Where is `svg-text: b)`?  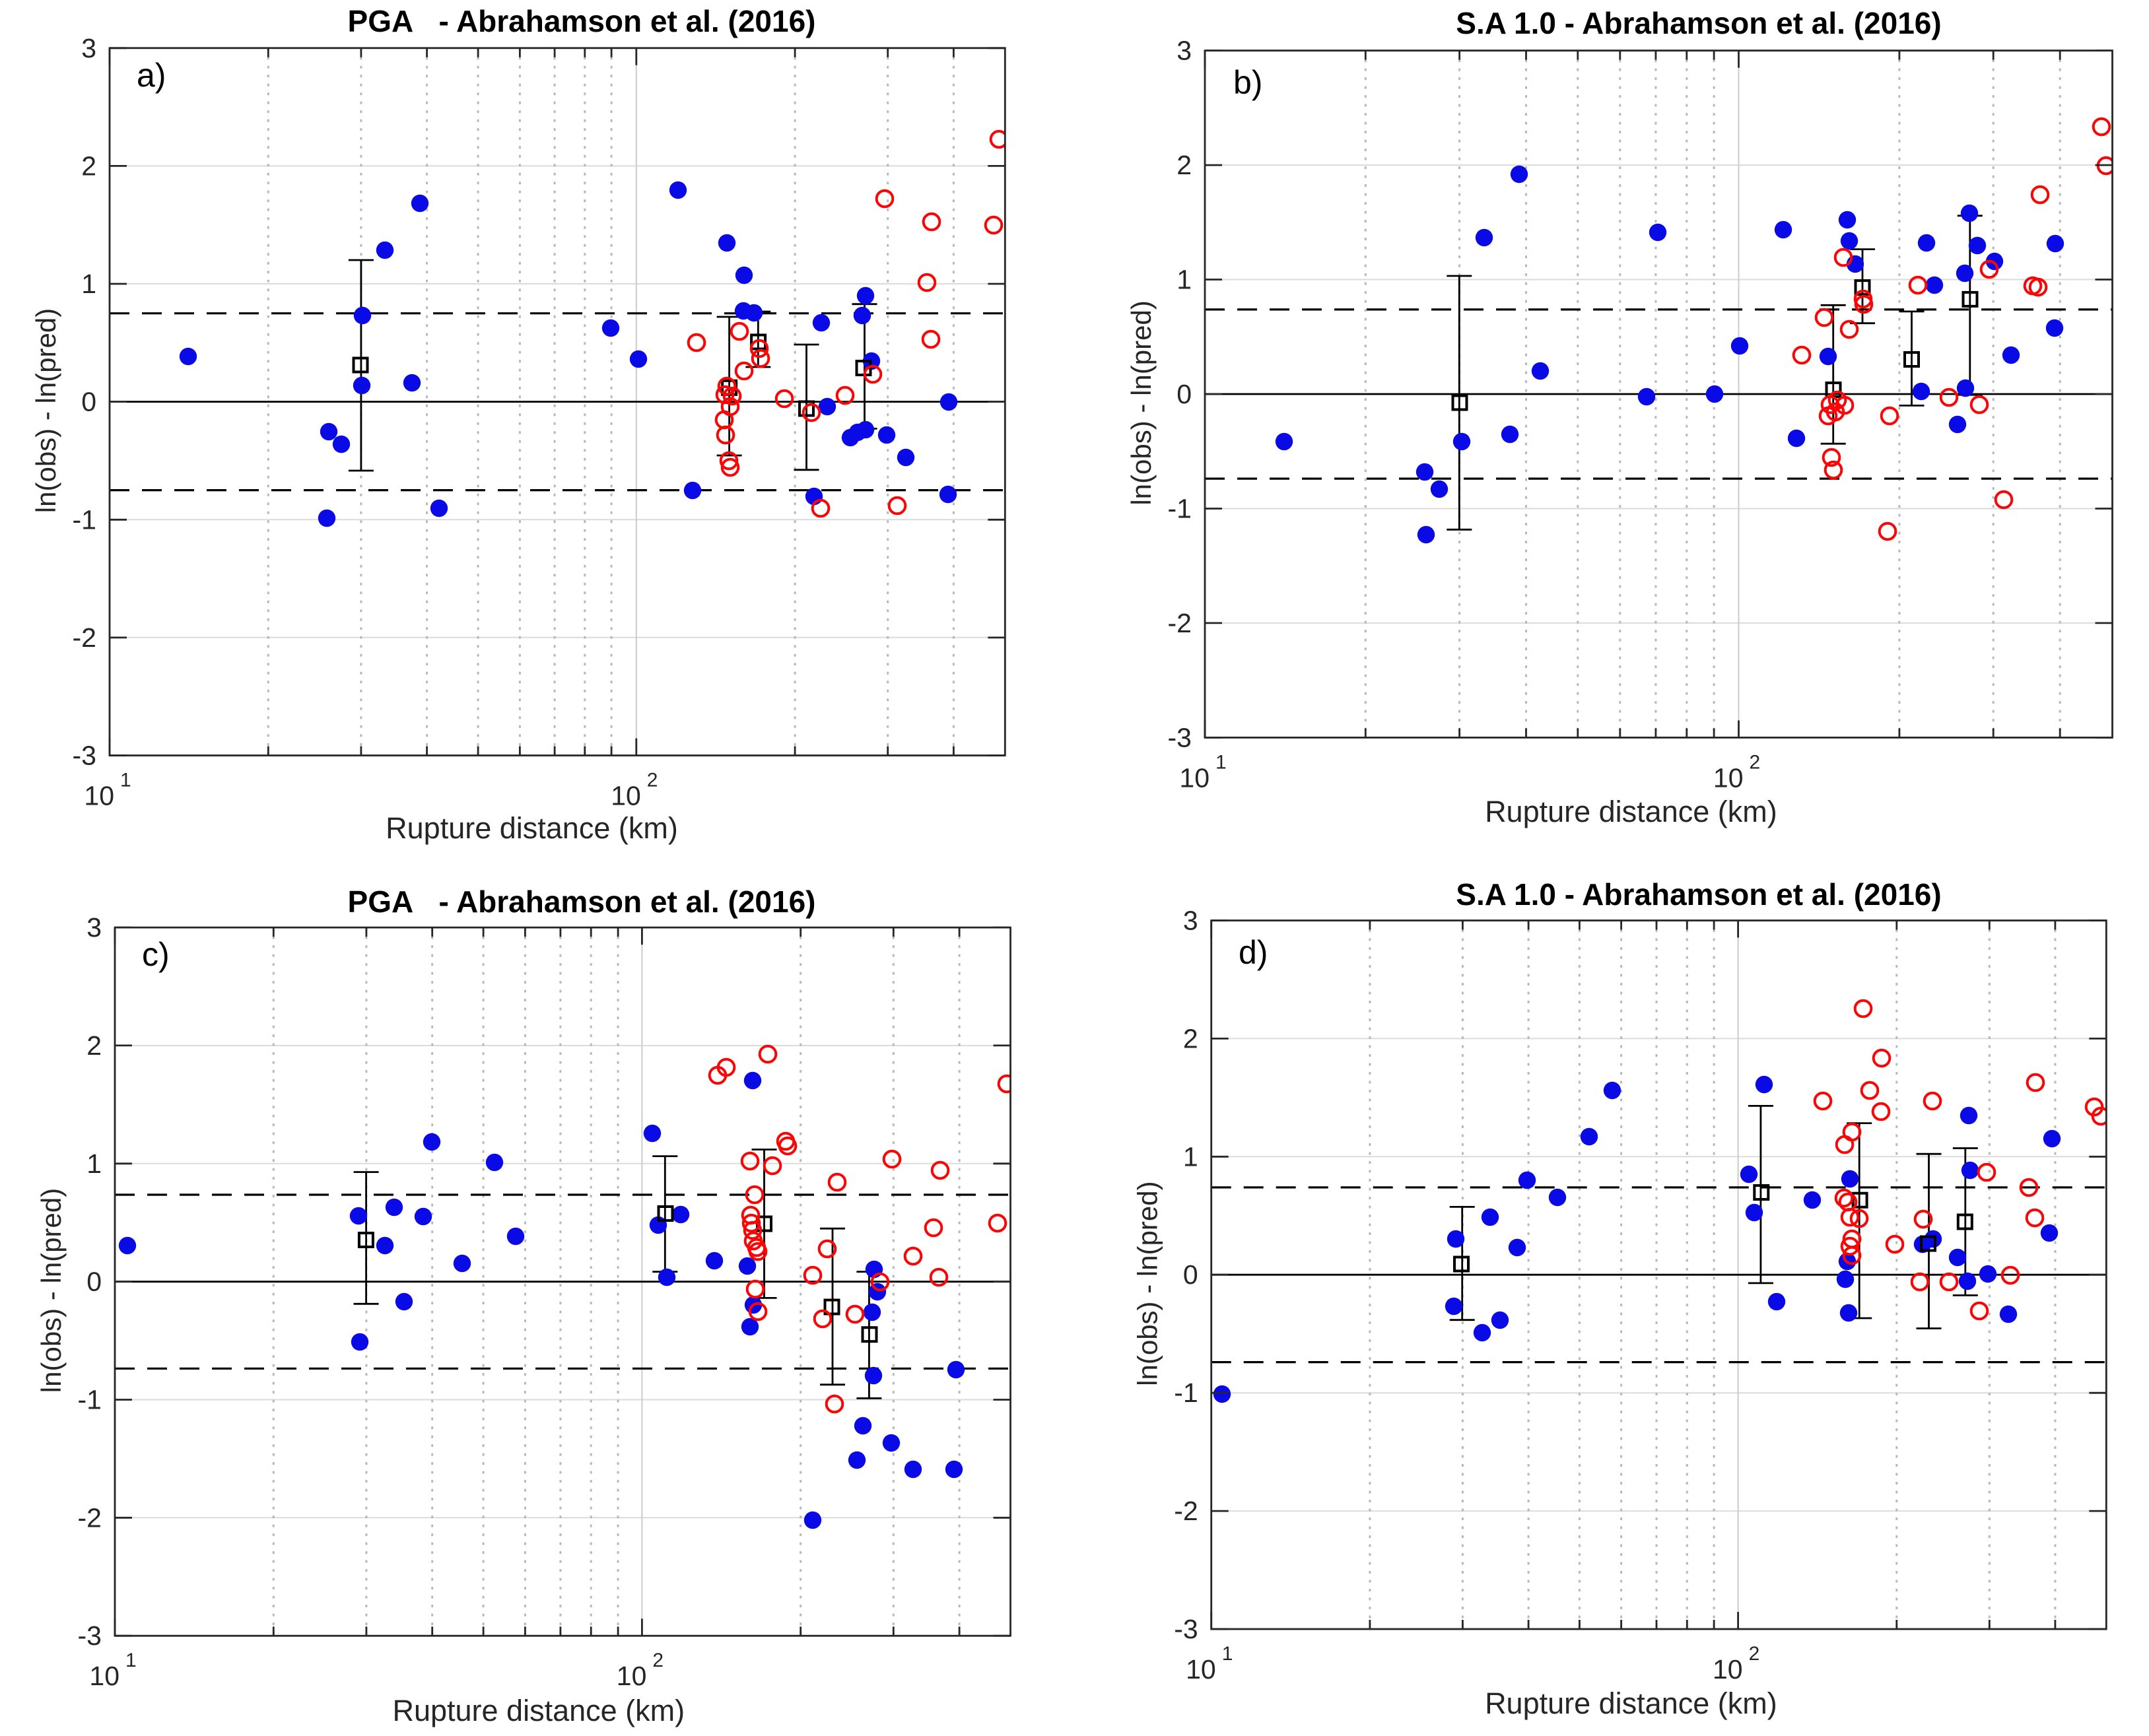
svg-text: b) is located at coordinates (1247, 82).